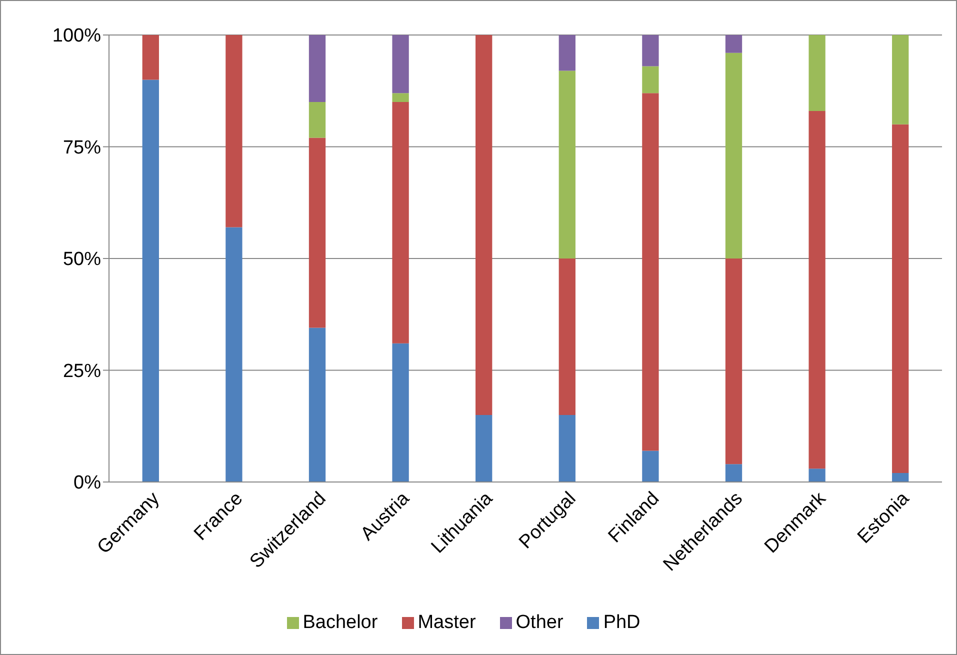 The image size is (957, 655). I want to click on legend-label: Other, so click(540, 622).